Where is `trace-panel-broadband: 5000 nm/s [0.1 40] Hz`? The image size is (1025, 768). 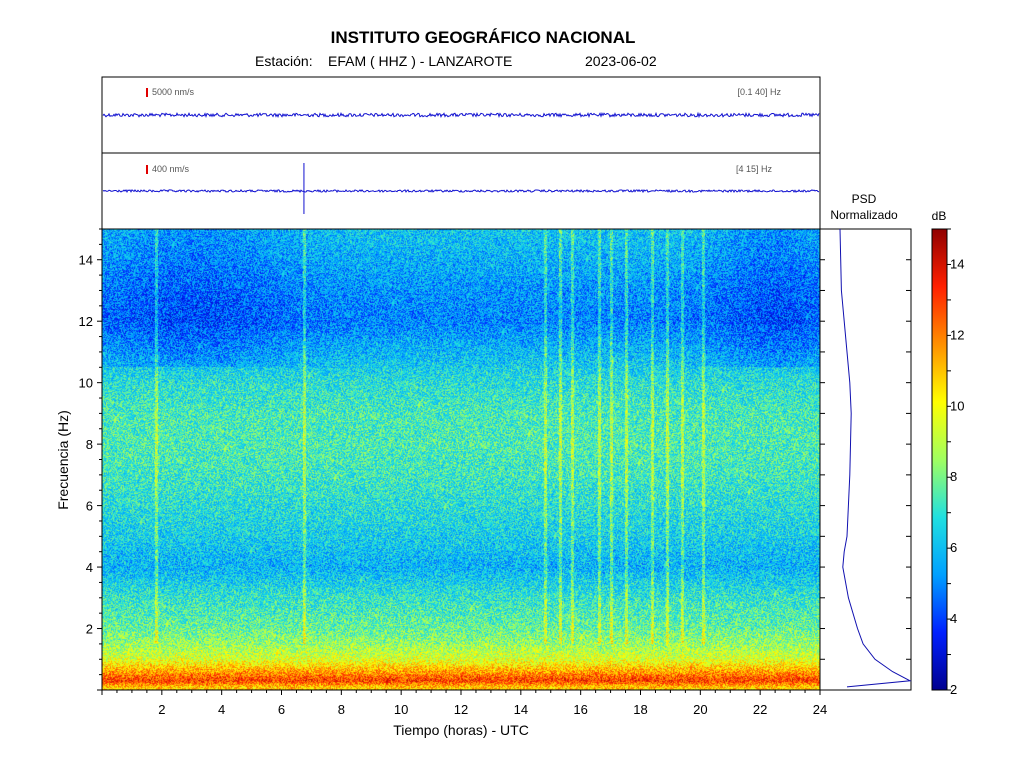
trace-panel-broadband: 5000 nm/s [0.1 40] Hz is located at coordinates (461, 115).